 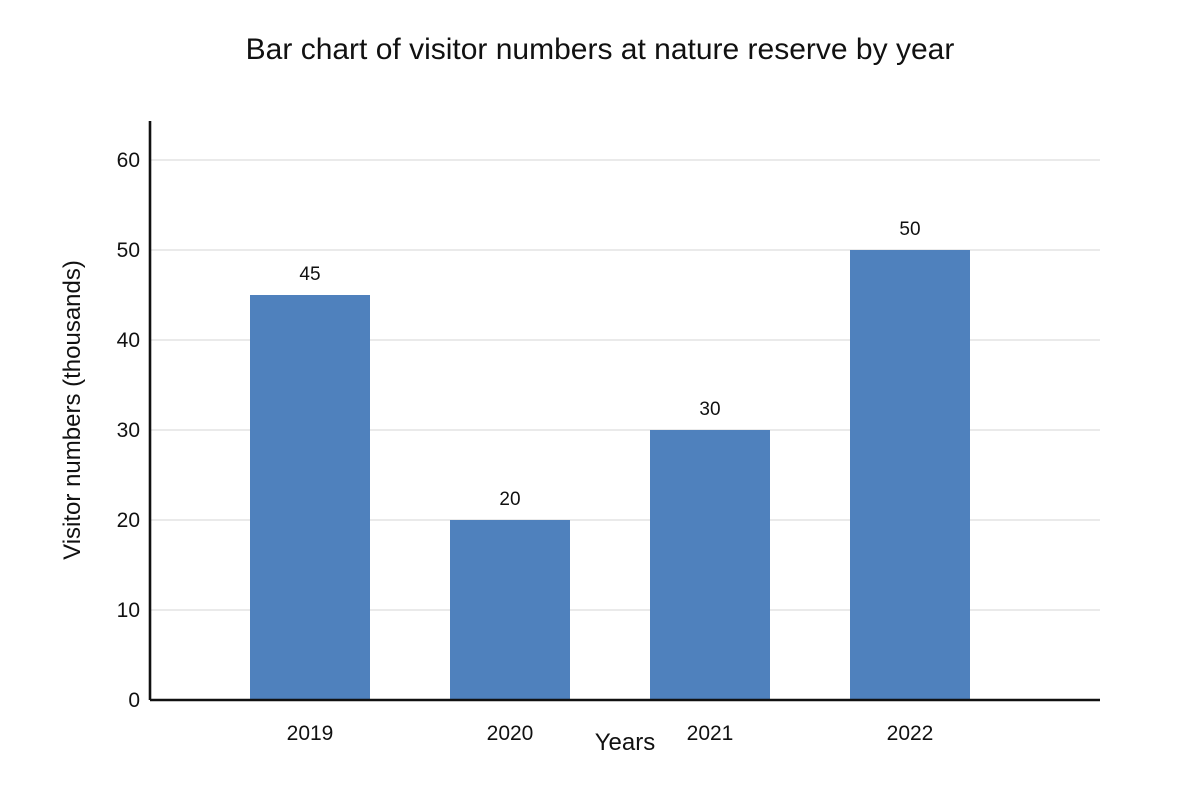 What do you see at coordinates (910, 733) in the screenshot?
I see `x-tick-label-2022: 2022` at bounding box center [910, 733].